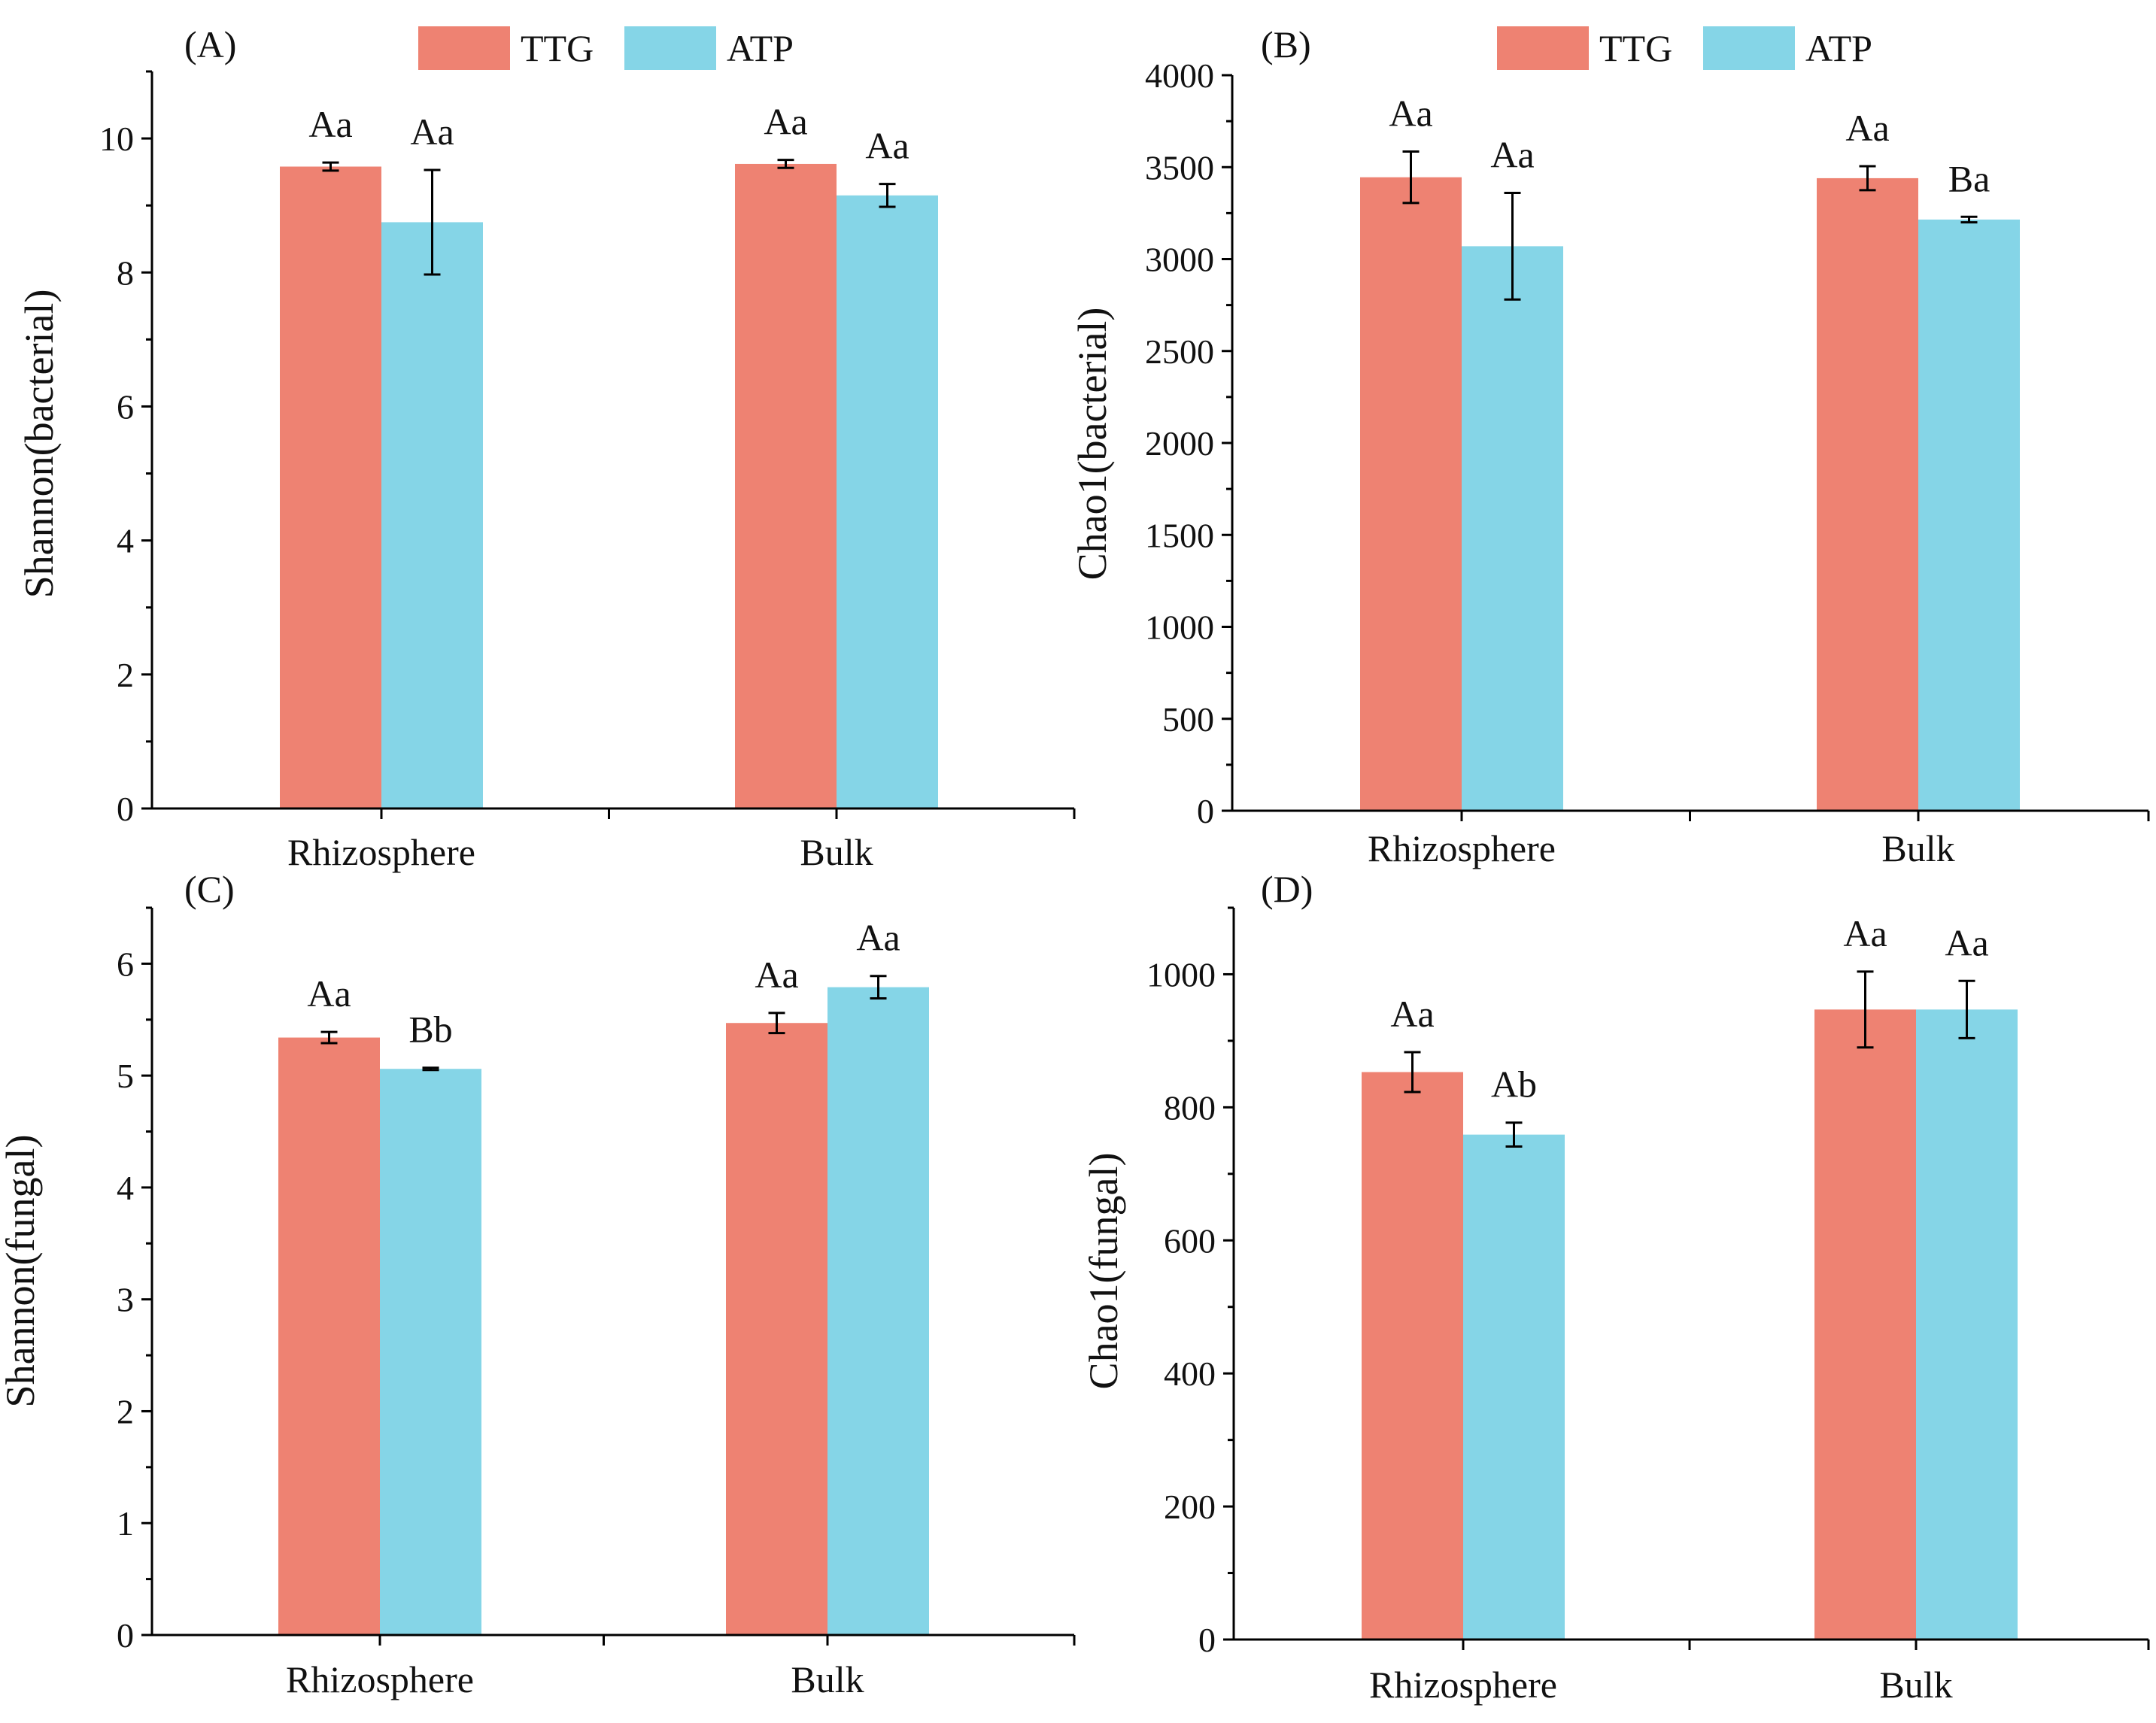  I want to click on significance-label: Bb, so click(430, 1030).